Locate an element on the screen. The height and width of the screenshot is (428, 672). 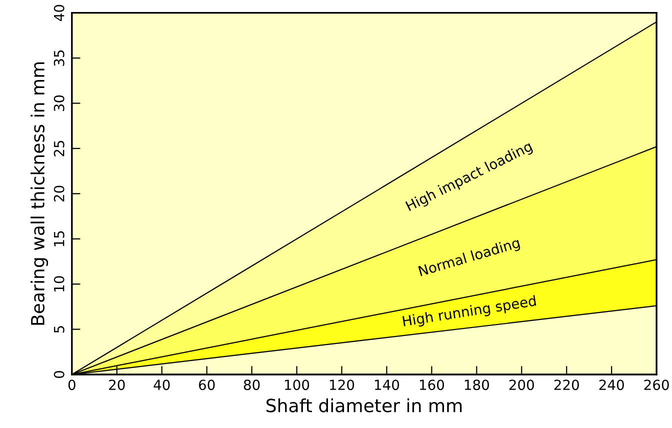
x-tick-label: 100 is located at coordinates (297, 385).